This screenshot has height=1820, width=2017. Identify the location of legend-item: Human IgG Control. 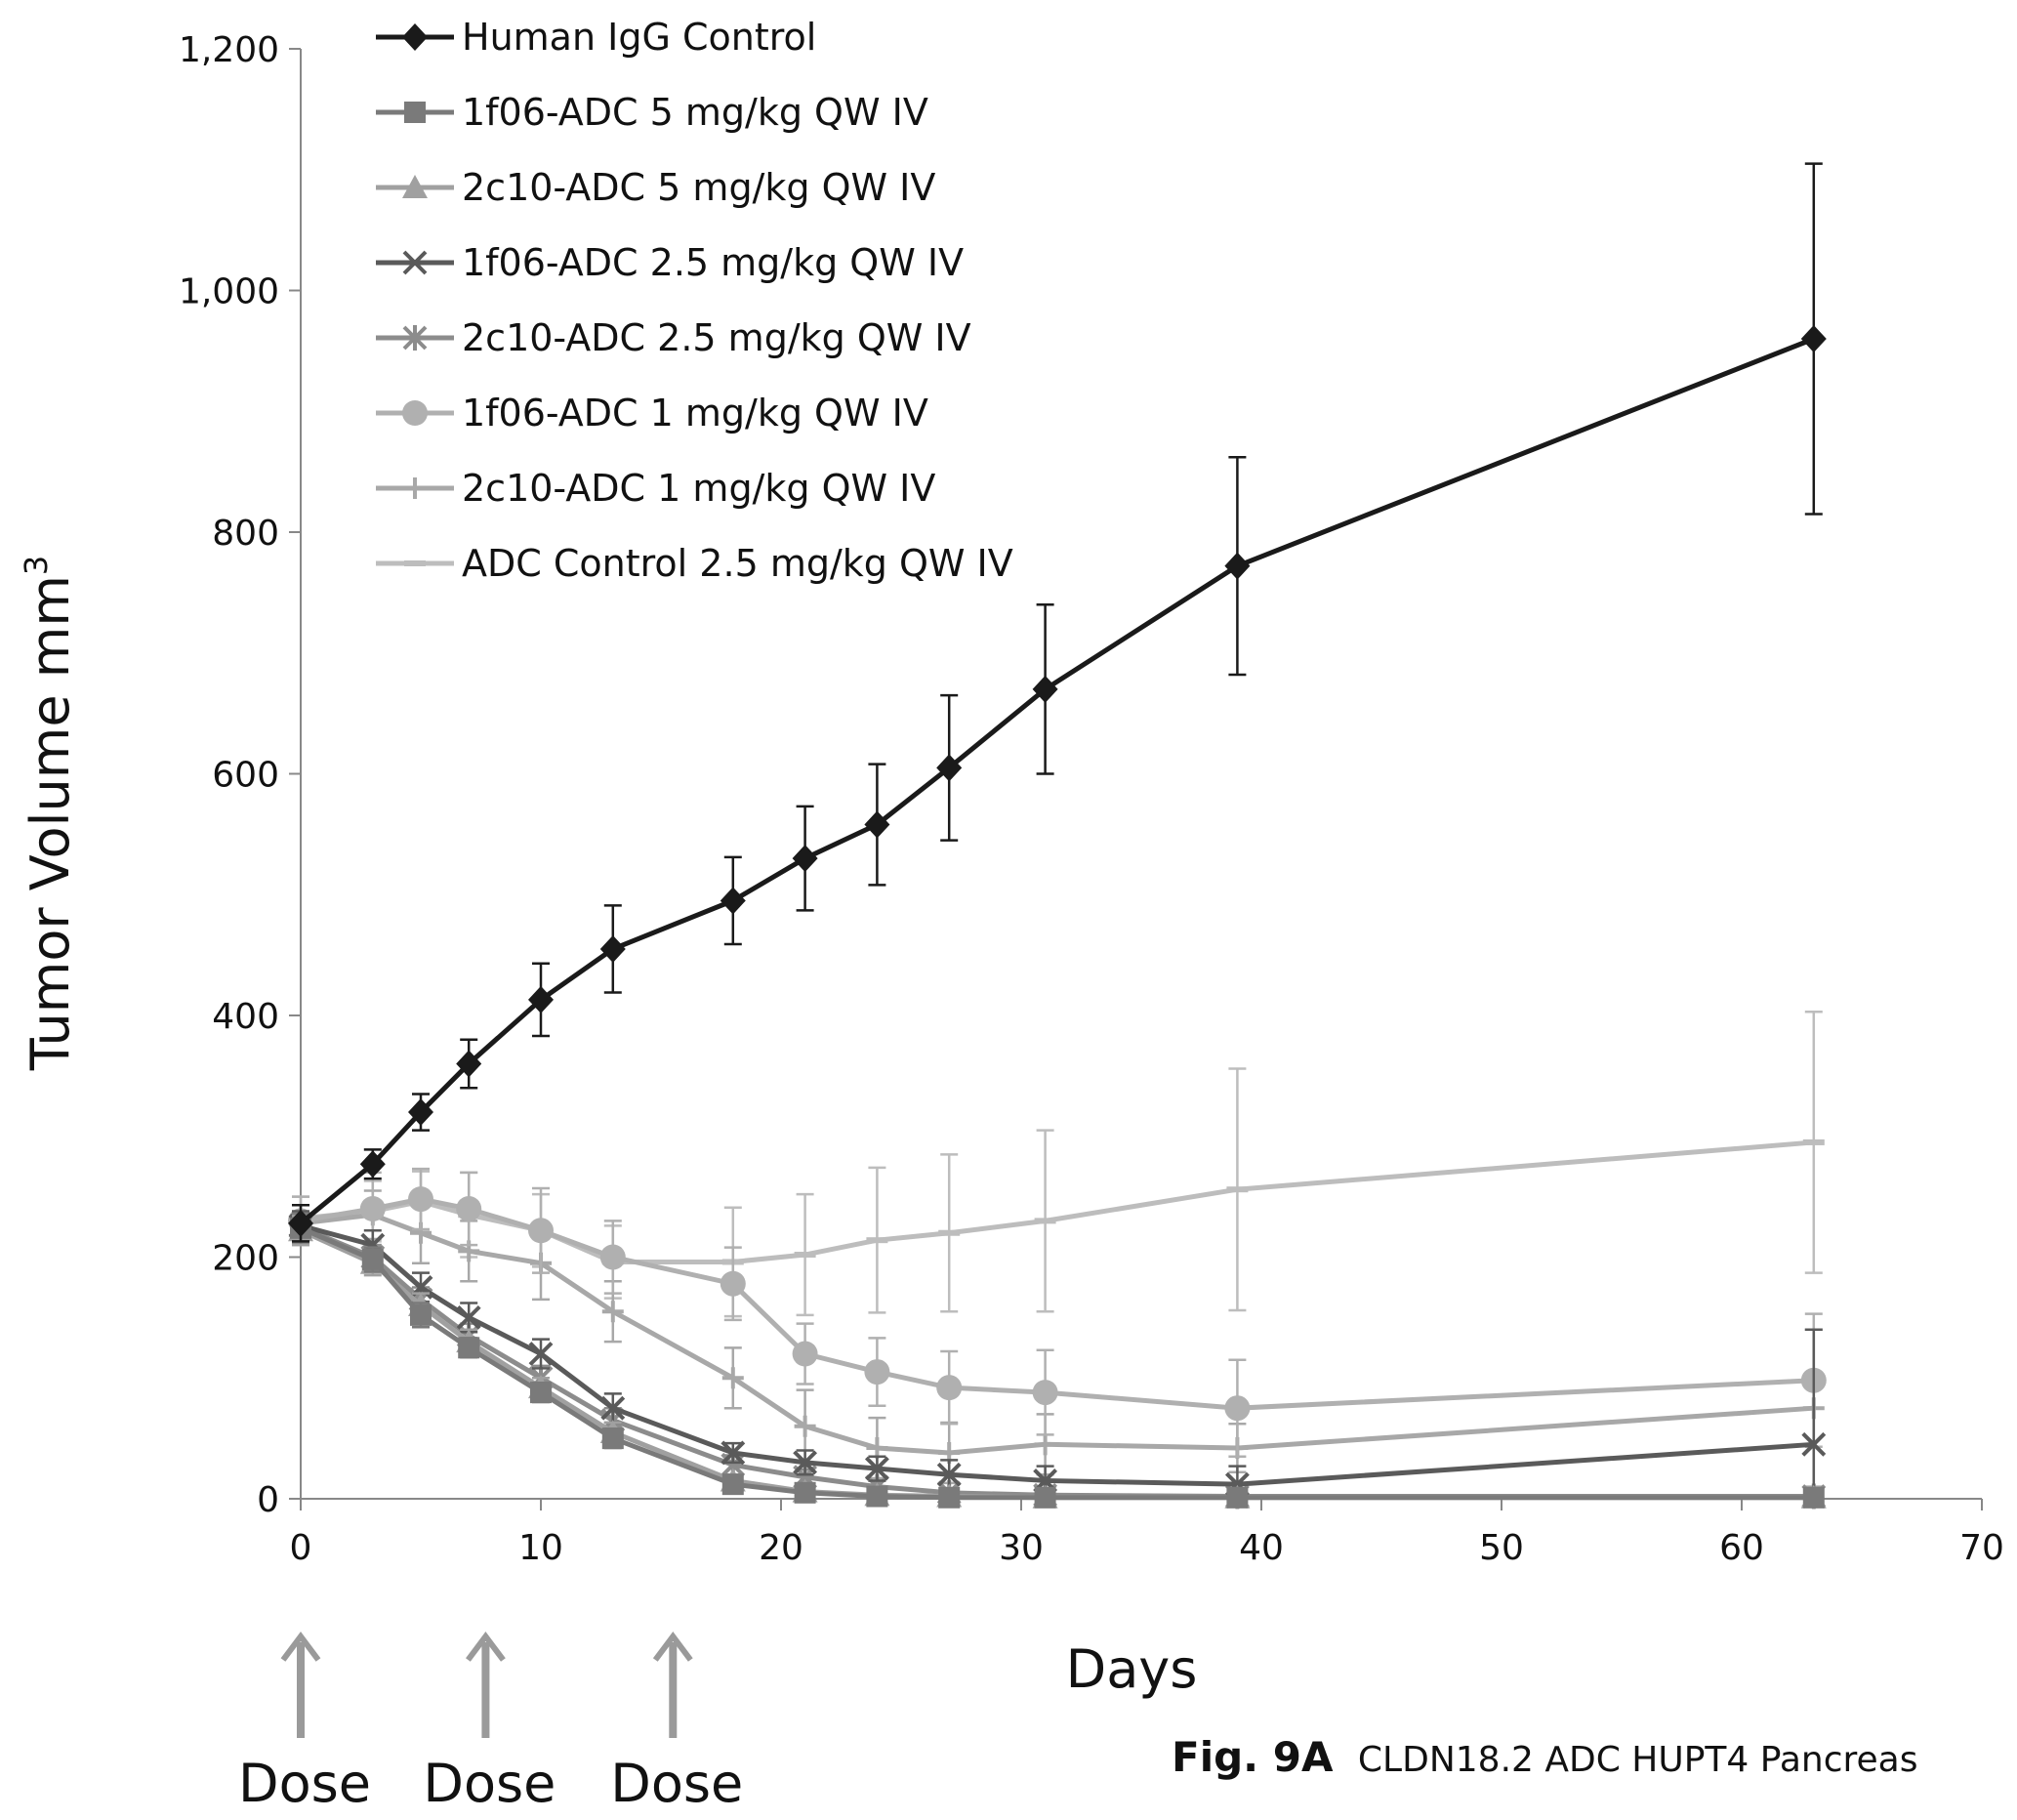
(596, 37).